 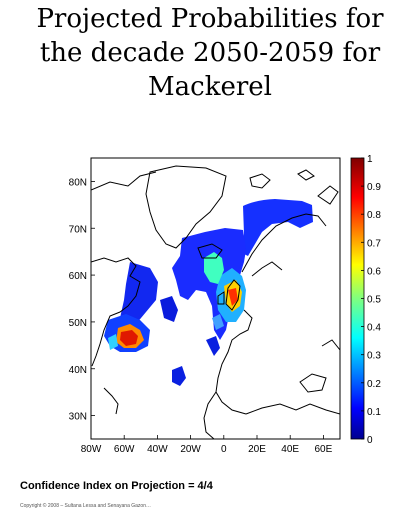 What do you see at coordinates (116, 486) in the screenshot?
I see `confidence-index: Confidence Index on Projection = 4/4` at bounding box center [116, 486].